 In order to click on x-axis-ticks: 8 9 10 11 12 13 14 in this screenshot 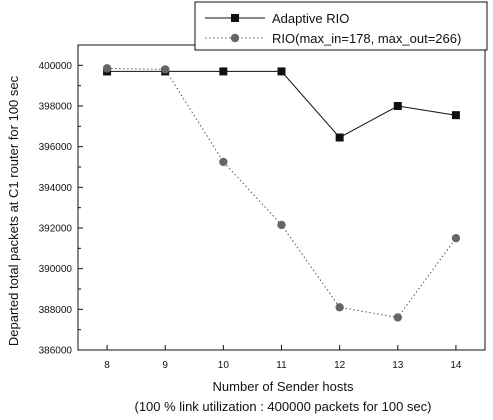, I will do `click(283, 358)`.